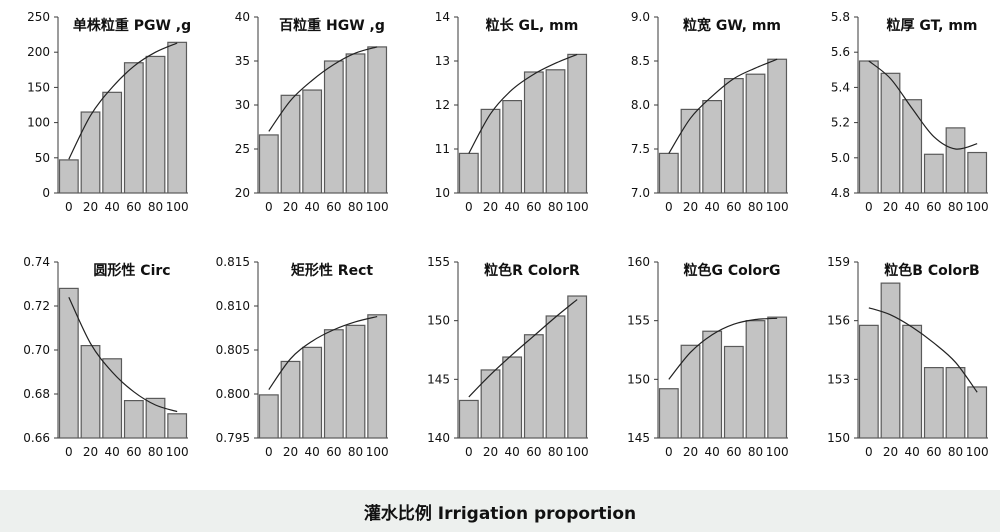 The width and height of the screenshot is (1000, 532). Describe the element at coordinates (708, 357) in the screenshot. I see `chart-svg-colorg: 145 150 155 160 0 20 40 60 80 100 粒色G ColorG` at that location.